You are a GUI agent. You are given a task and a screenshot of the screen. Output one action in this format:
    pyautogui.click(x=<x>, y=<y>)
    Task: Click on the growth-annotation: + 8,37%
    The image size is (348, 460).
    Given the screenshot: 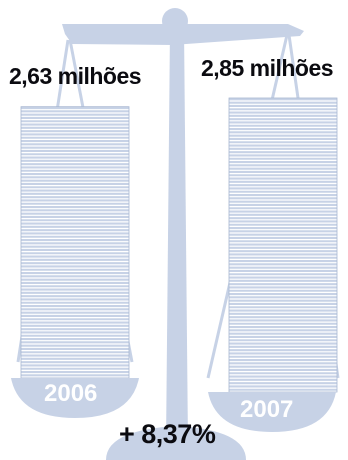 What is the action you would take?
    pyautogui.click(x=167, y=434)
    